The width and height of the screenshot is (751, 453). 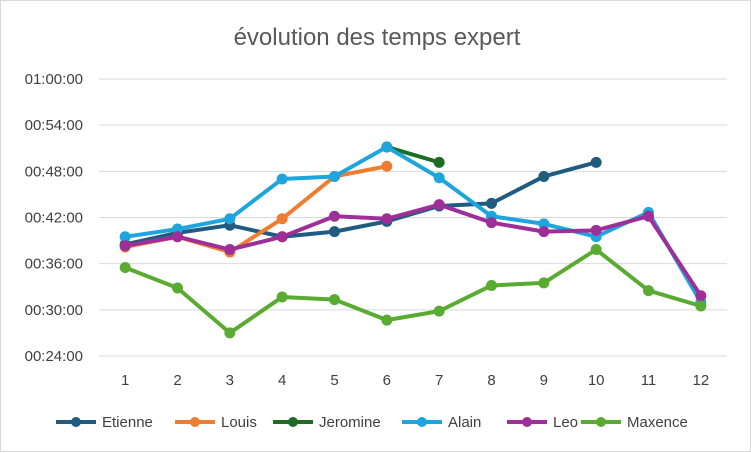 What do you see at coordinates (649, 380) in the screenshot?
I see `x-tick-label: 11` at bounding box center [649, 380].